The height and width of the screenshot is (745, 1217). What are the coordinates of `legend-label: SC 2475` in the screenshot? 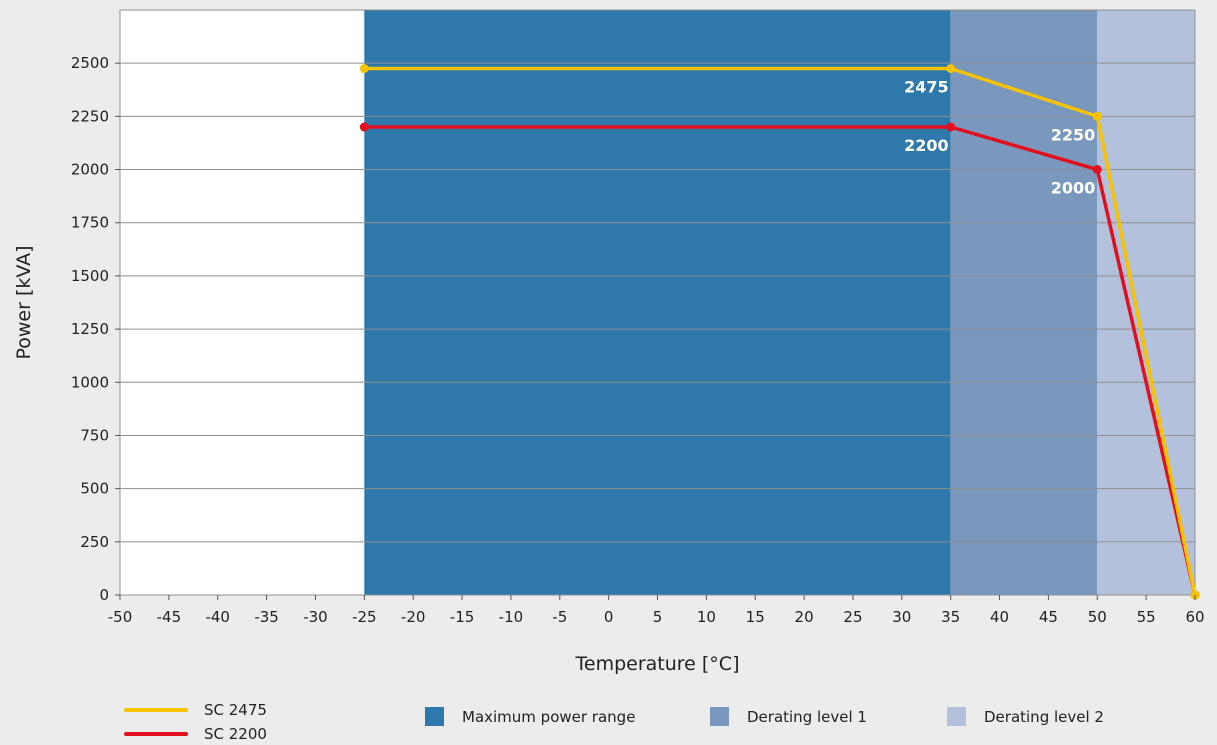 It's located at (235, 710).